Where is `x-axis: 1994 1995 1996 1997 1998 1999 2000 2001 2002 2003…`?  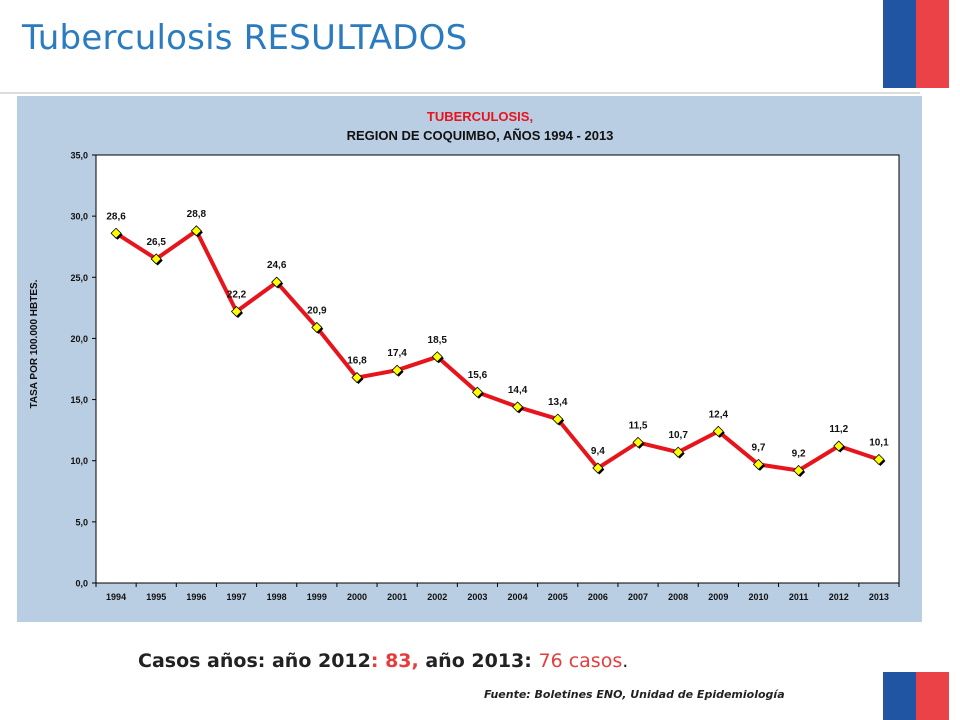 x-axis: 1994 1995 1996 1997 1998 1999 2000 2001 2002 2003… is located at coordinates (497, 592).